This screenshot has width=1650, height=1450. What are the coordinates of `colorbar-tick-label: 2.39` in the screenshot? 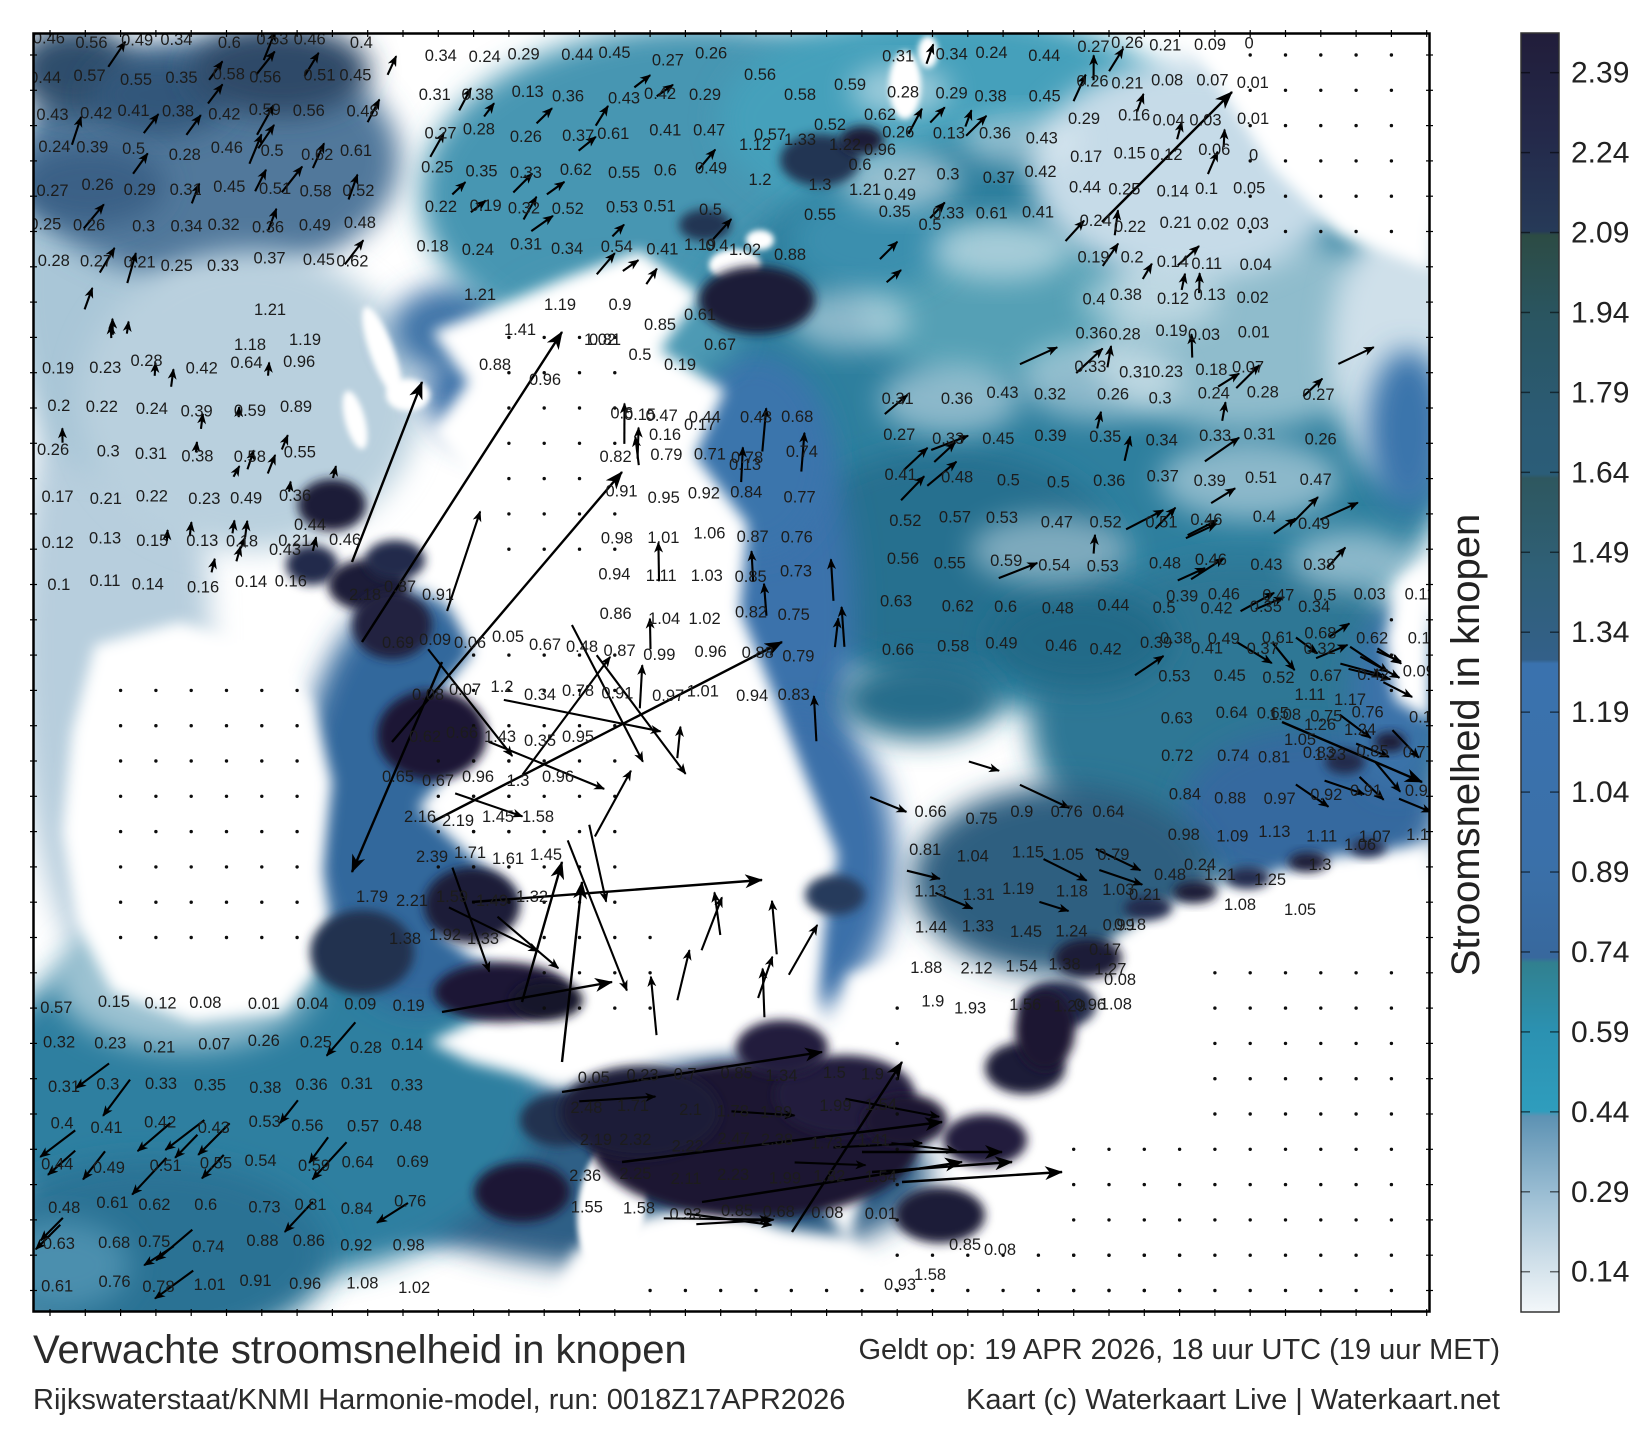 It's located at (1600, 73).